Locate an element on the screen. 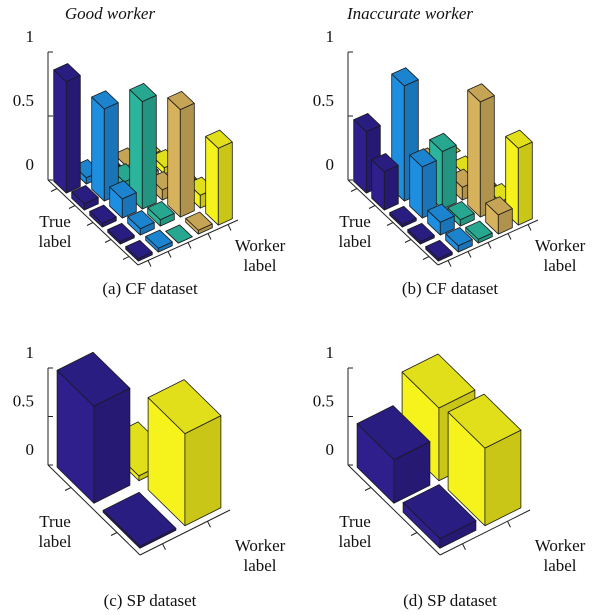  worker-label-axis is located at coordinates (485, 532).